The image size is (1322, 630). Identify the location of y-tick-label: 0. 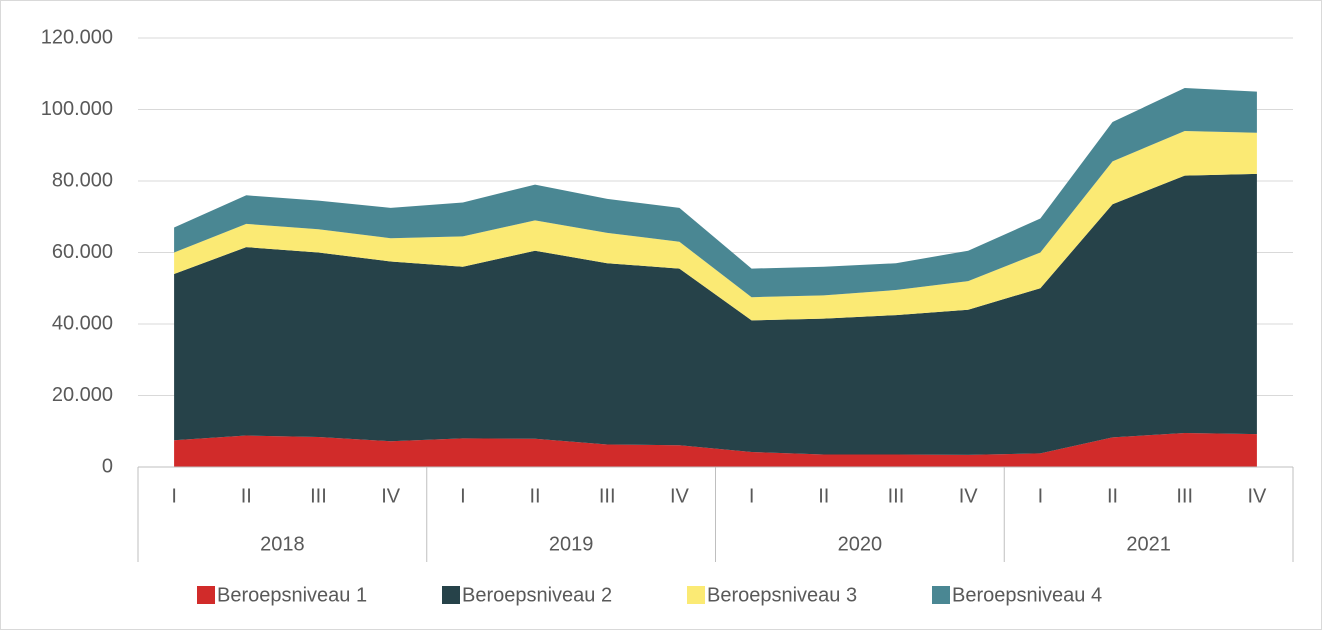
(107, 466).